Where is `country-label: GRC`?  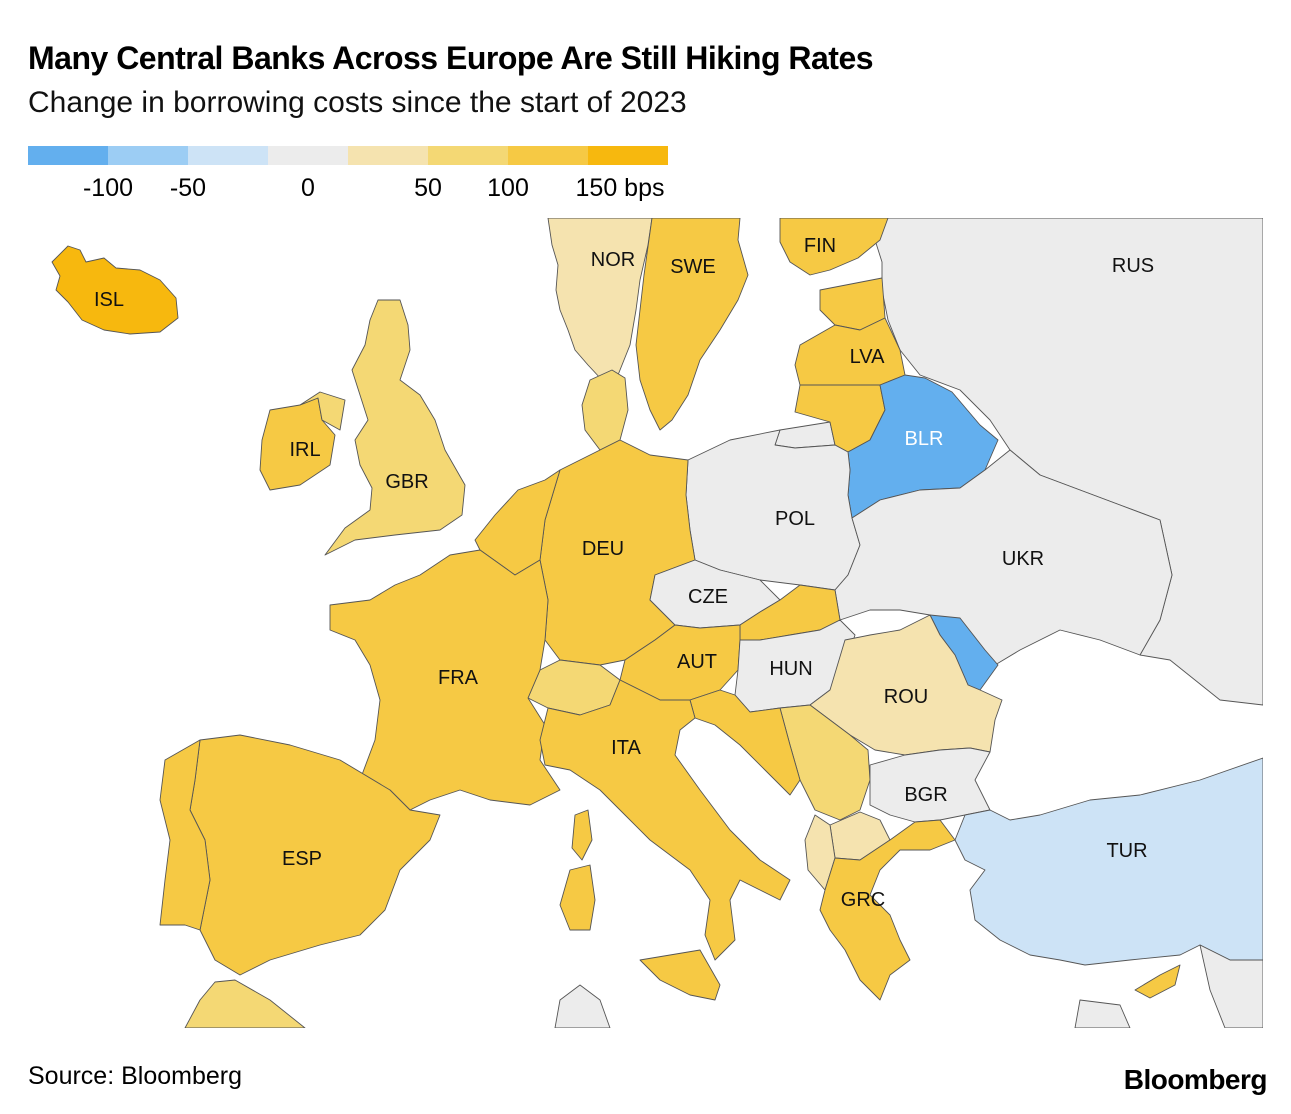 country-label: GRC is located at coordinates (863, 900).